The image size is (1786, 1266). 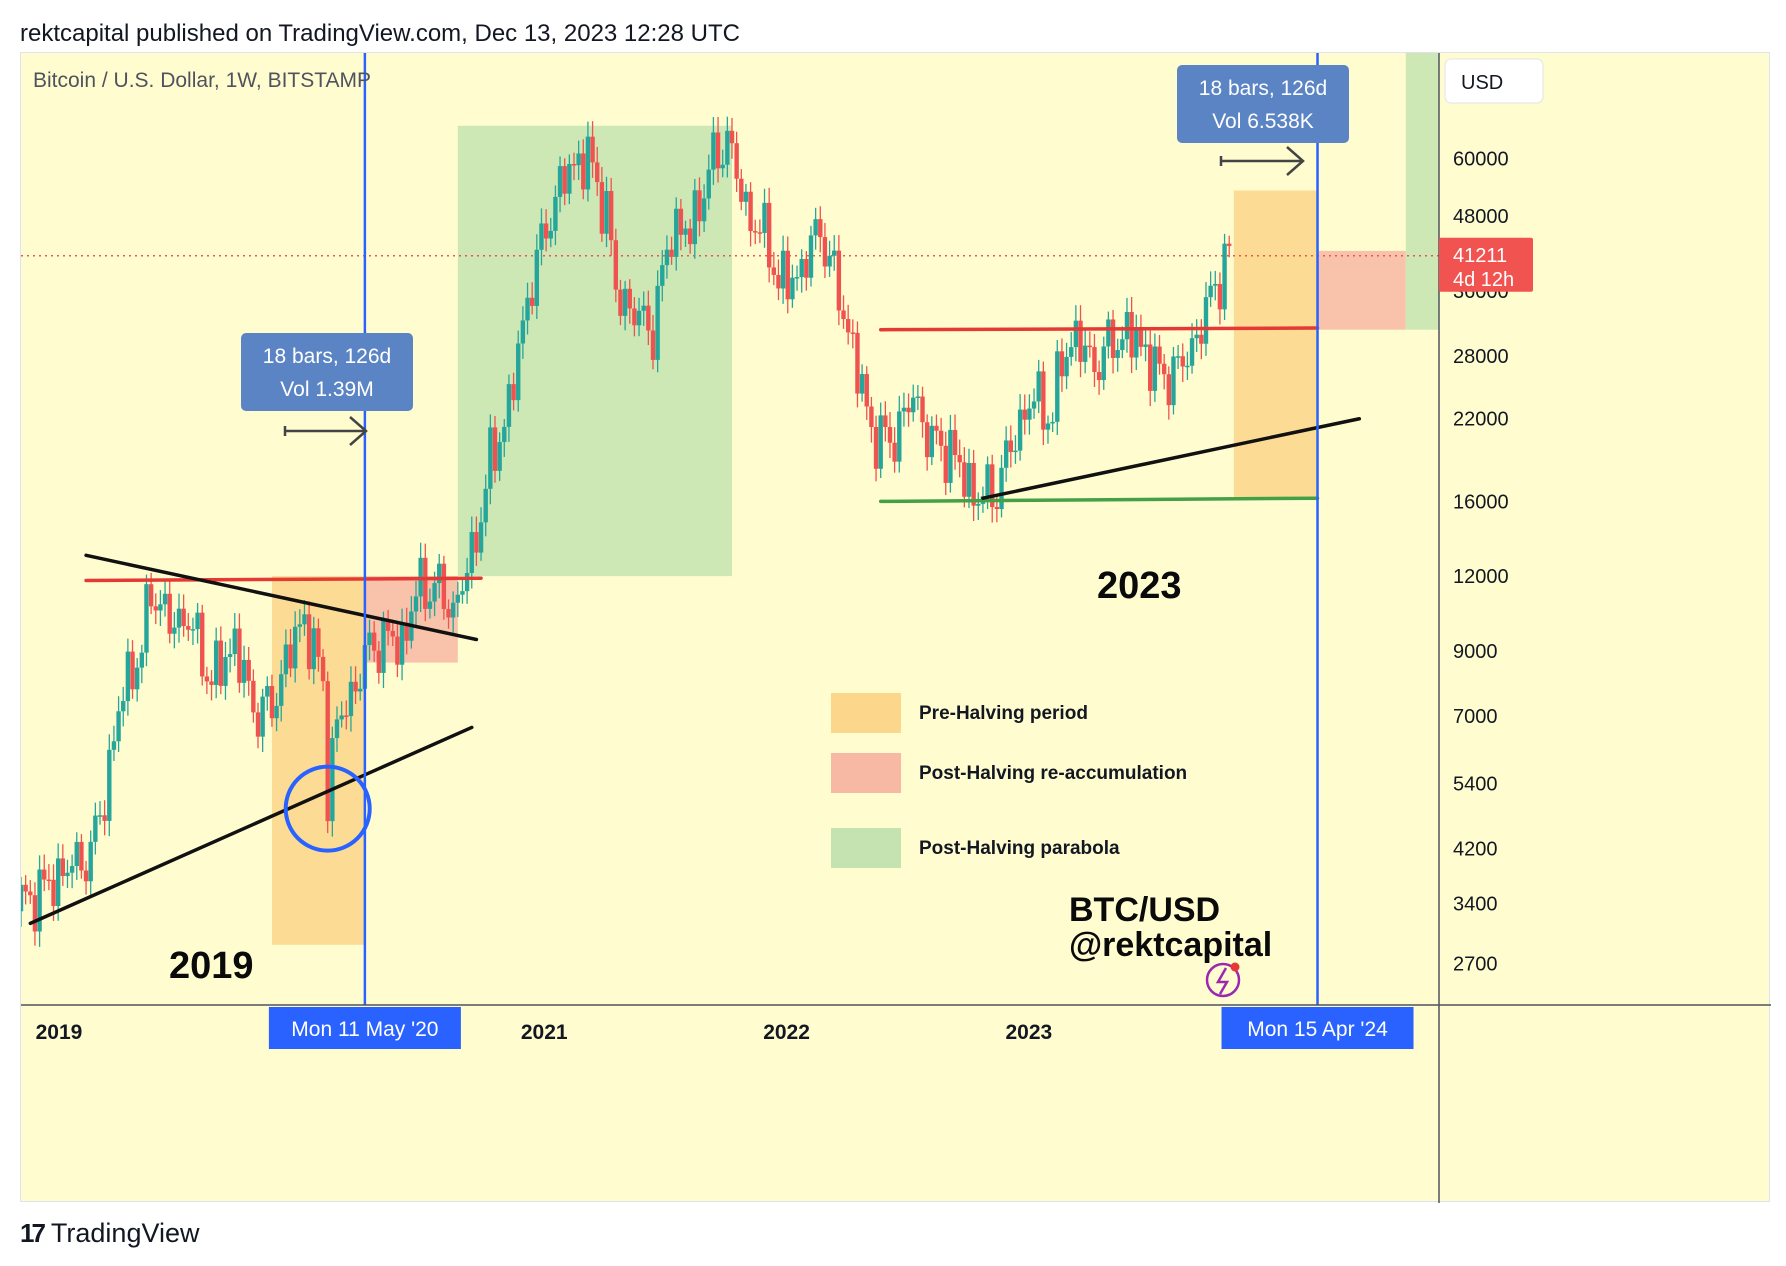 I want to click on measure-box, so click(x=1263, y=104).